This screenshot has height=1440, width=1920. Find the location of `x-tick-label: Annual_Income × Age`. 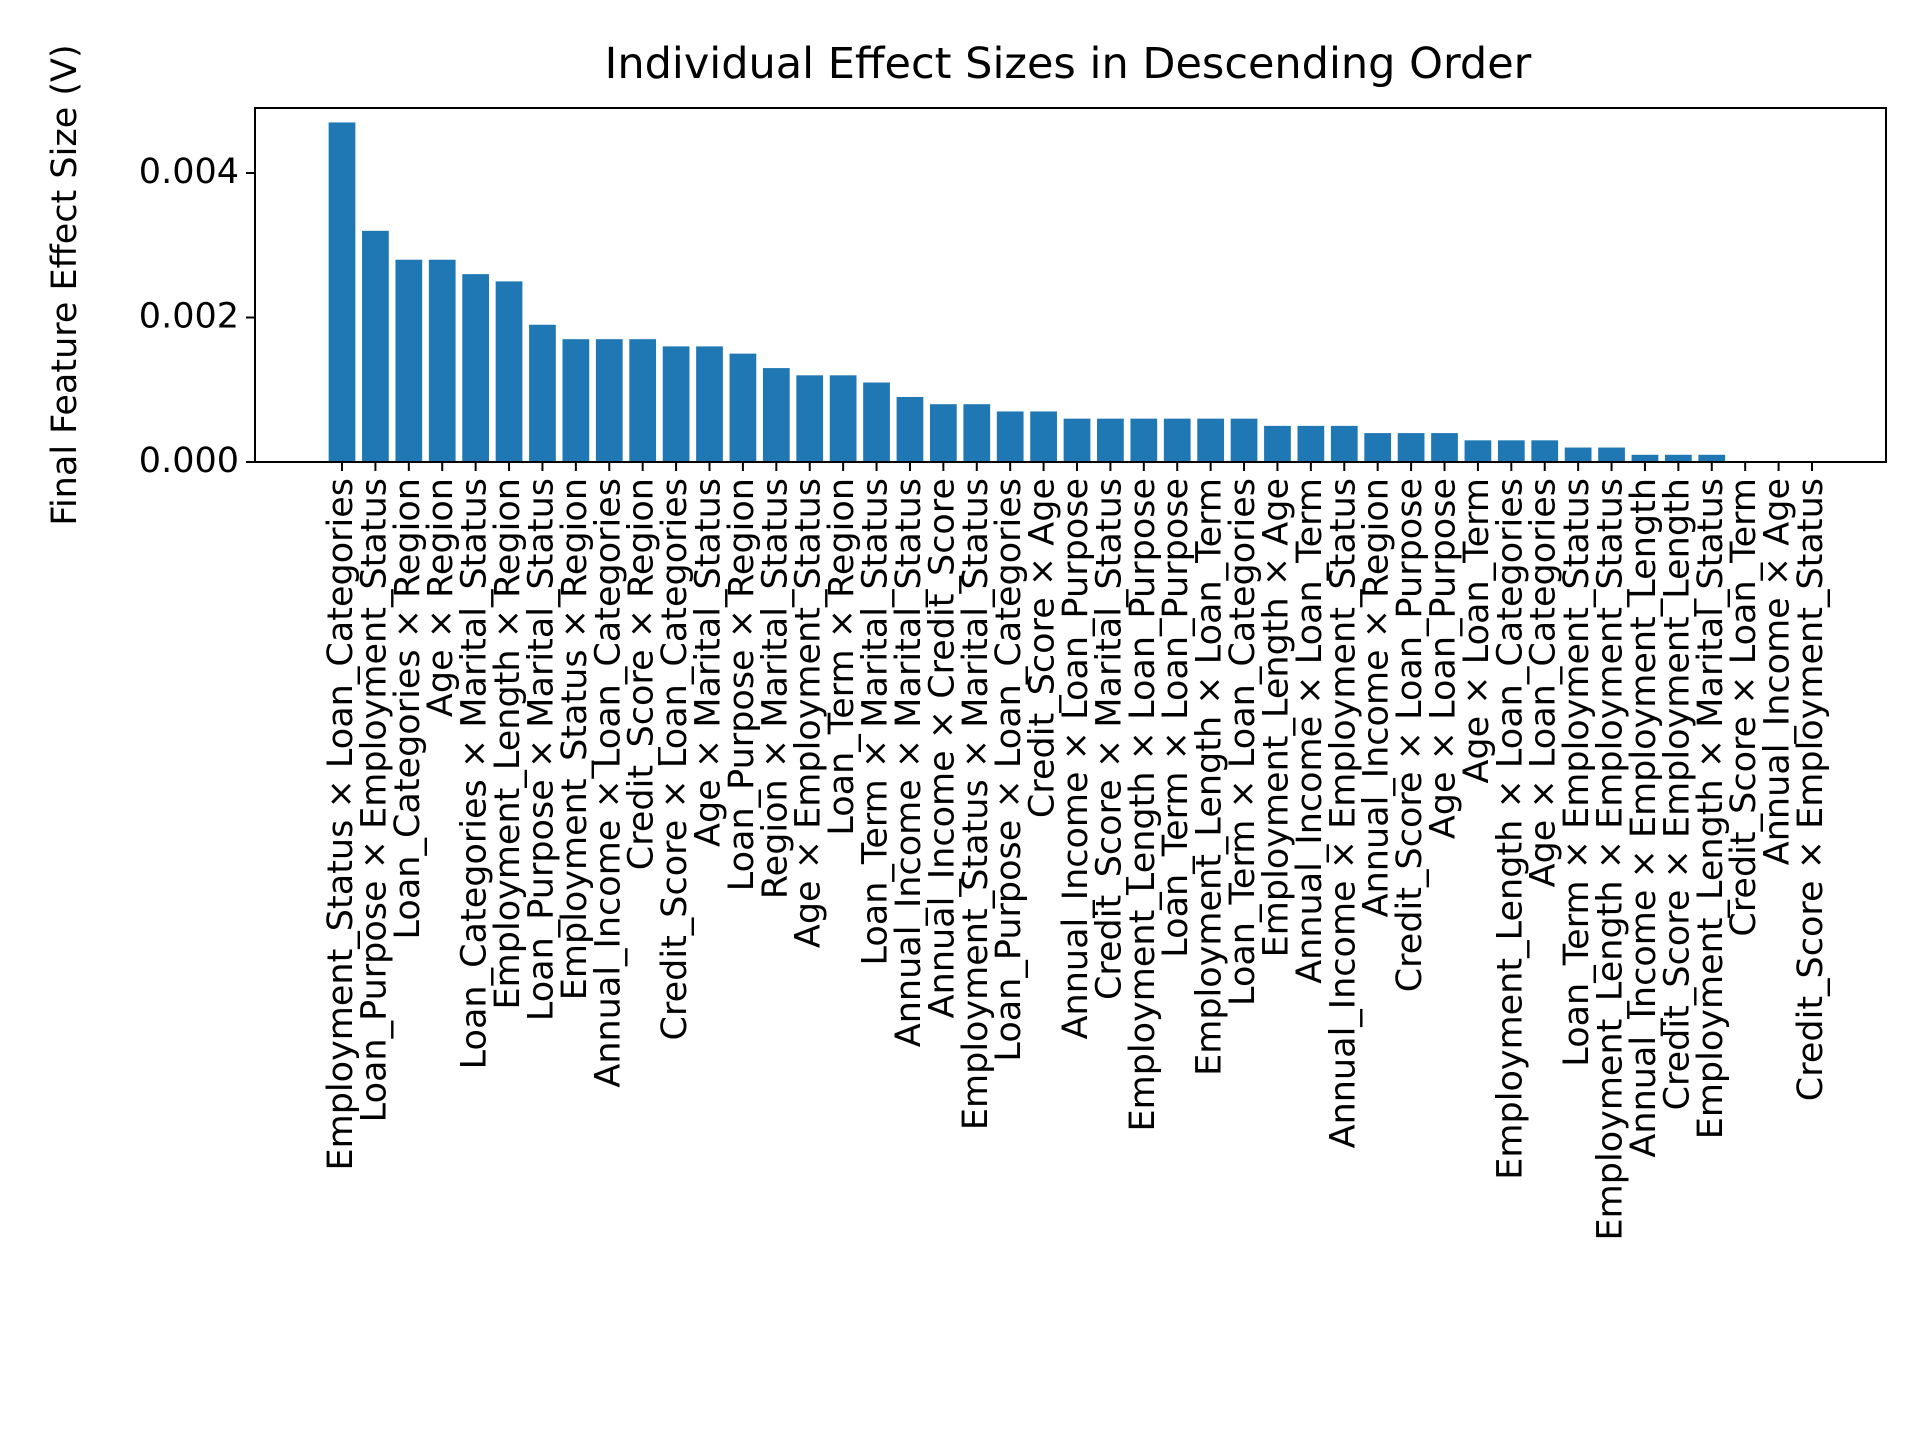

x-tick-label: Annual_Income × Age is located at coordinates (1778, 671).